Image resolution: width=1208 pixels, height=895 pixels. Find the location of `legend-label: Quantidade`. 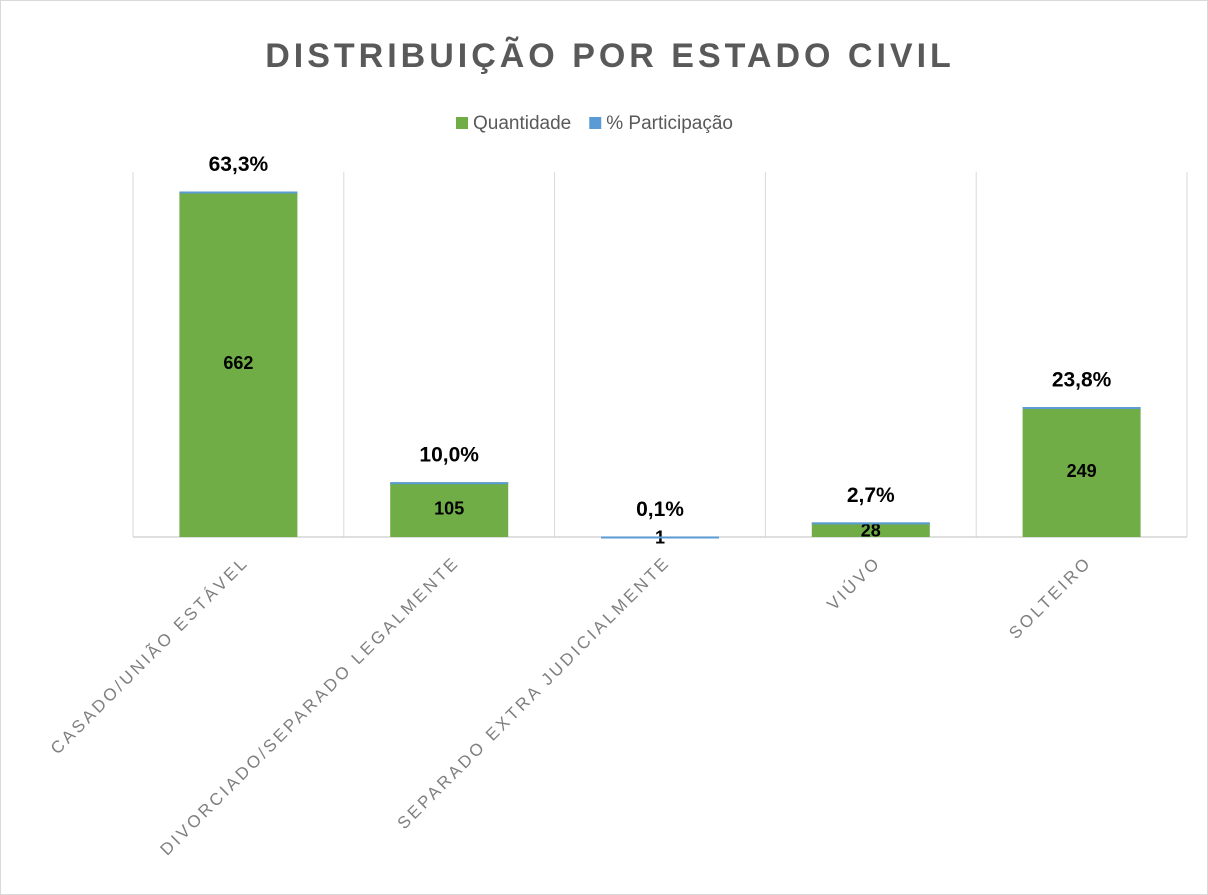

legend-label: Quantidade is located at coordinates (522, 123).